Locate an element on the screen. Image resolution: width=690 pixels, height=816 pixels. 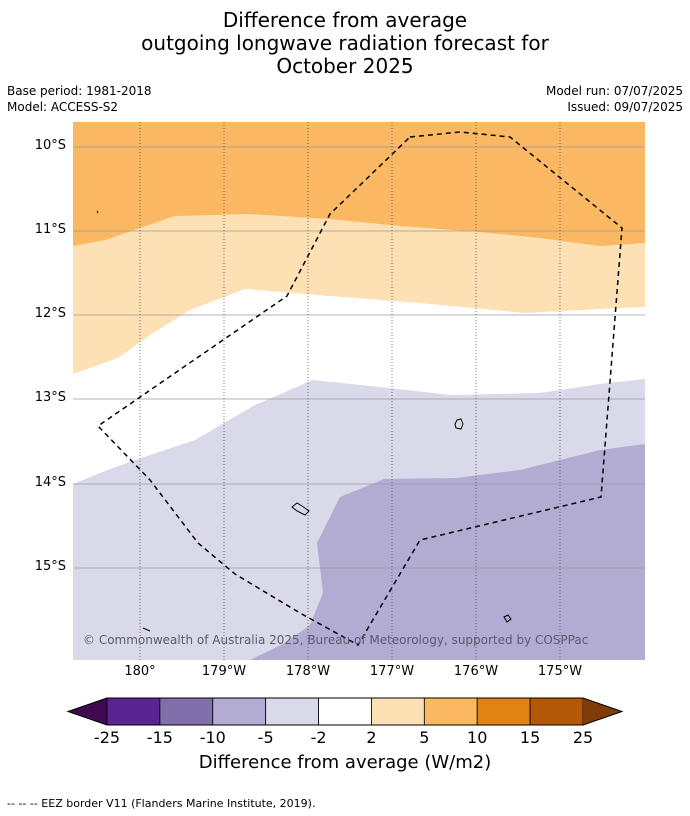
colorbar-low-extension is located at coordinates (87, 711).